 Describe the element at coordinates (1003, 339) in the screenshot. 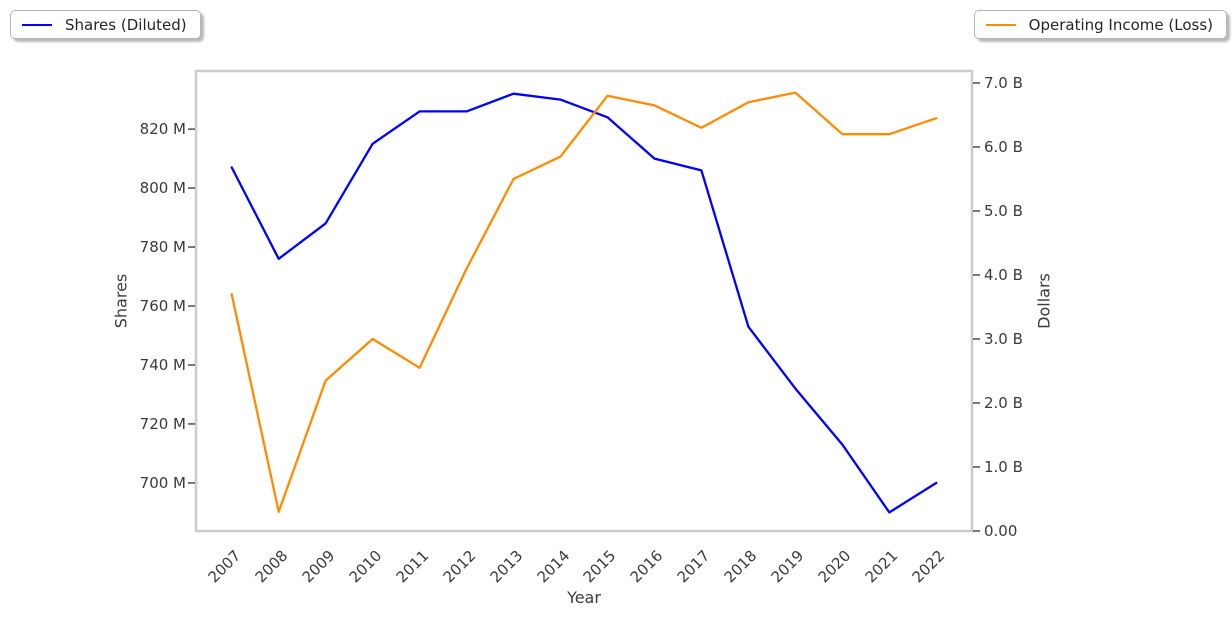

I see `right-tick-label: 3.0 B` at that location.